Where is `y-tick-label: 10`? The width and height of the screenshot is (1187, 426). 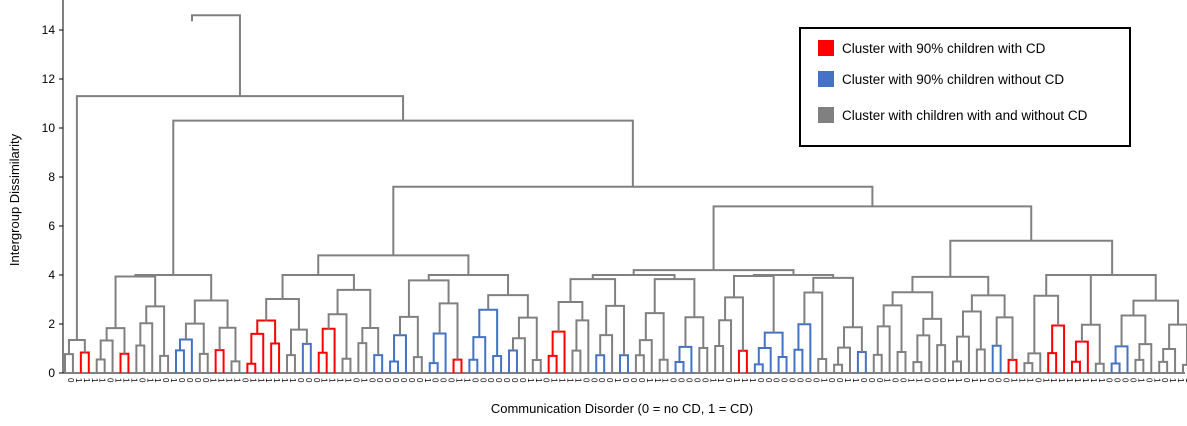 y-tick-label: 10 is located at coordinates (49, 128).